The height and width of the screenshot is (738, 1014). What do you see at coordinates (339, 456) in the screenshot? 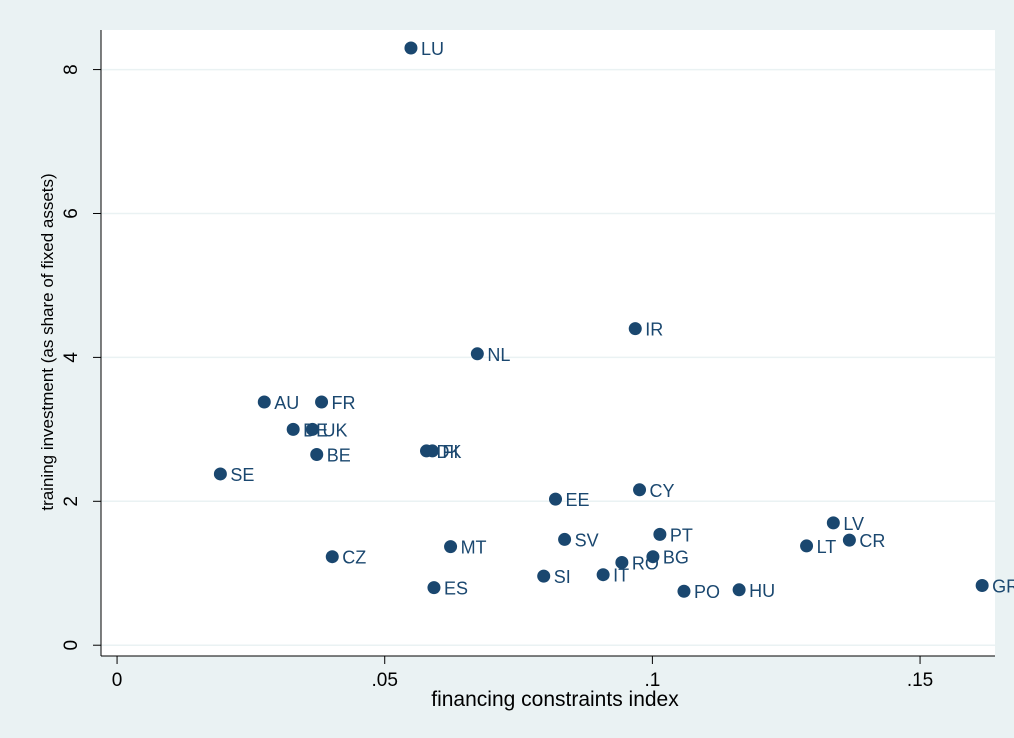
I see `point-label: BE` at bounding box center [339, 456].